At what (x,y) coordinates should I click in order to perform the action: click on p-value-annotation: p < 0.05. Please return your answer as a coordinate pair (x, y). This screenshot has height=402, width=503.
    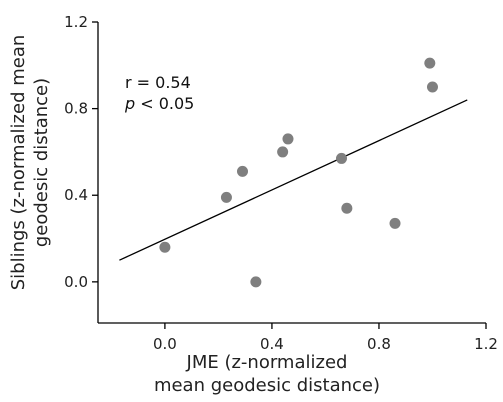
    Looking at the image, I should click on (159, 103).